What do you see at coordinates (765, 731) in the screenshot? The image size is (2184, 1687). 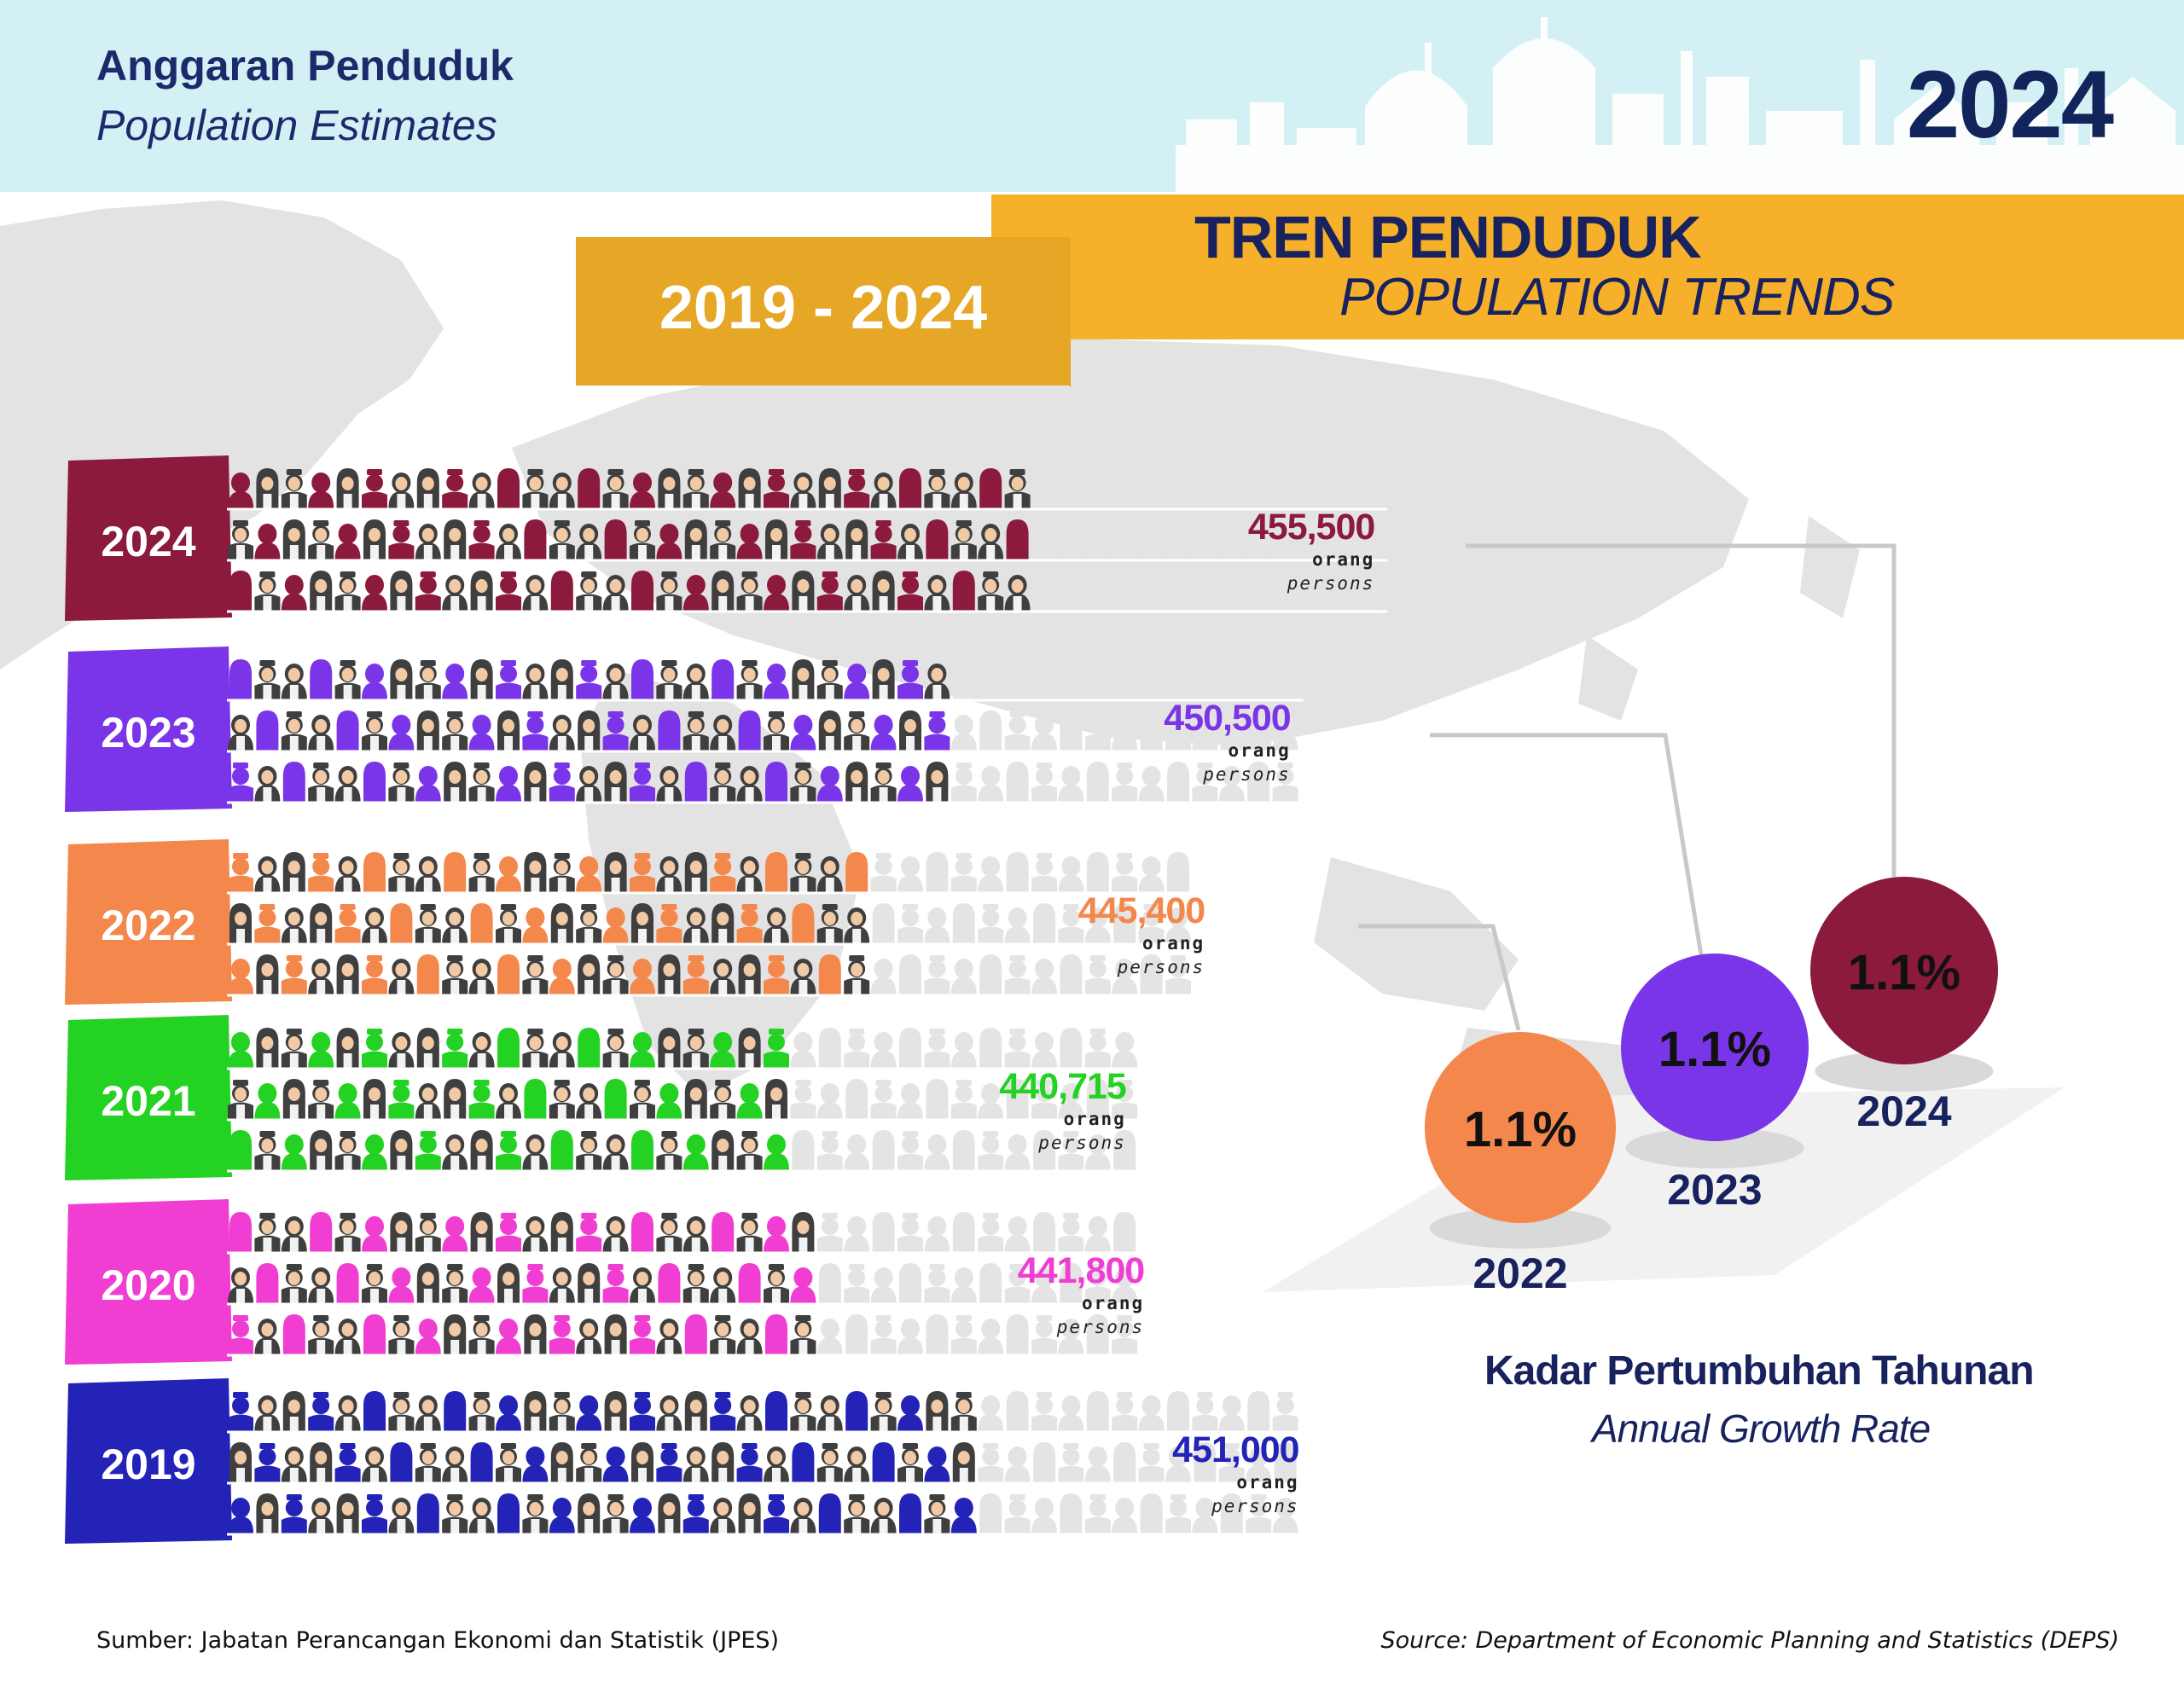 I see `icon-row` at bounding box center [765, 731].